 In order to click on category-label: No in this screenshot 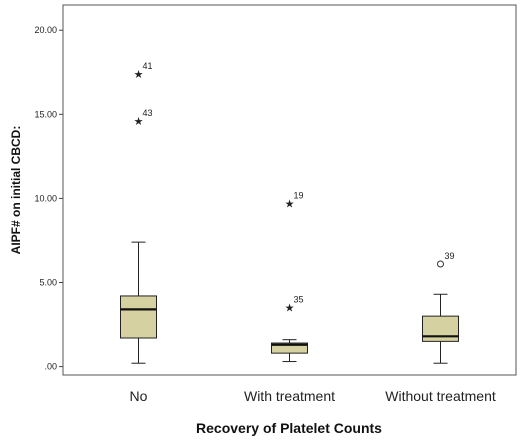, I will do `click(139, 396)`.